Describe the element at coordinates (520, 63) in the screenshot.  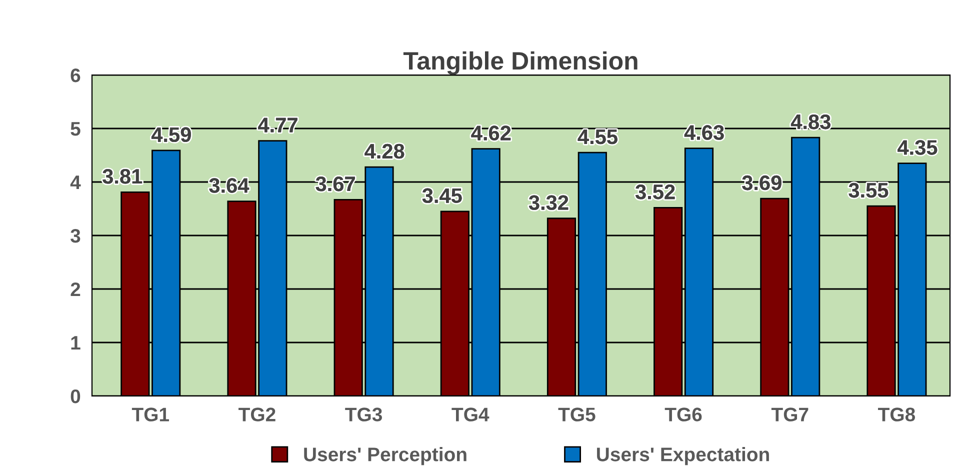
I see `chart-title: Tangible Dimension` at that location.